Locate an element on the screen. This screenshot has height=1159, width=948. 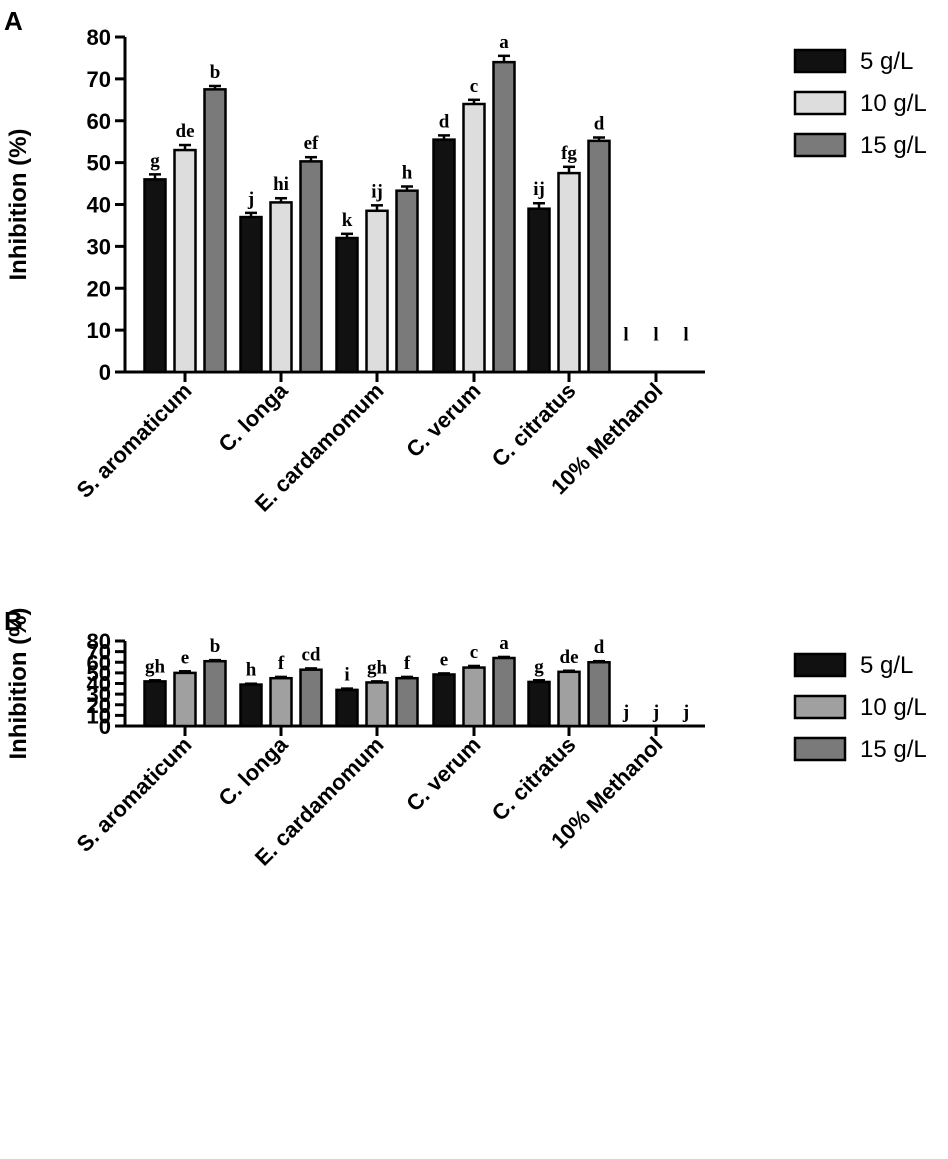
significance-letter: cd is located at coordinates (311, 654).